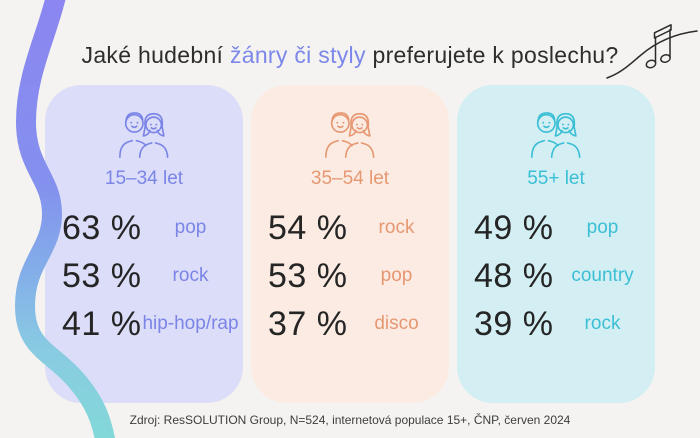 This screenshot has height=438, width=700. Describe the element at coordinates (556, 228) in the screenshot. I see `stat-row: 49 % pop` at that location.